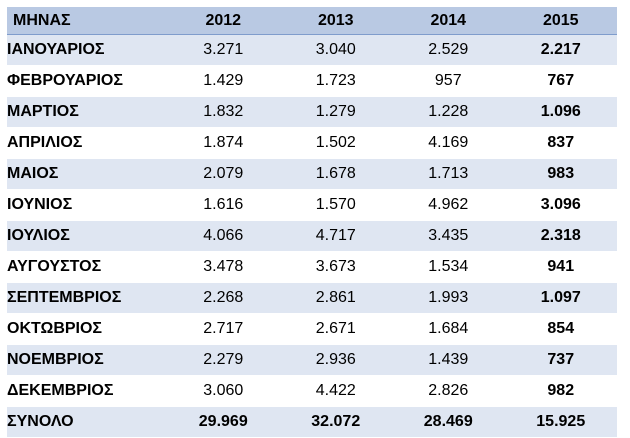  I want to click on value-cell: 3.060, so click(223, 391).